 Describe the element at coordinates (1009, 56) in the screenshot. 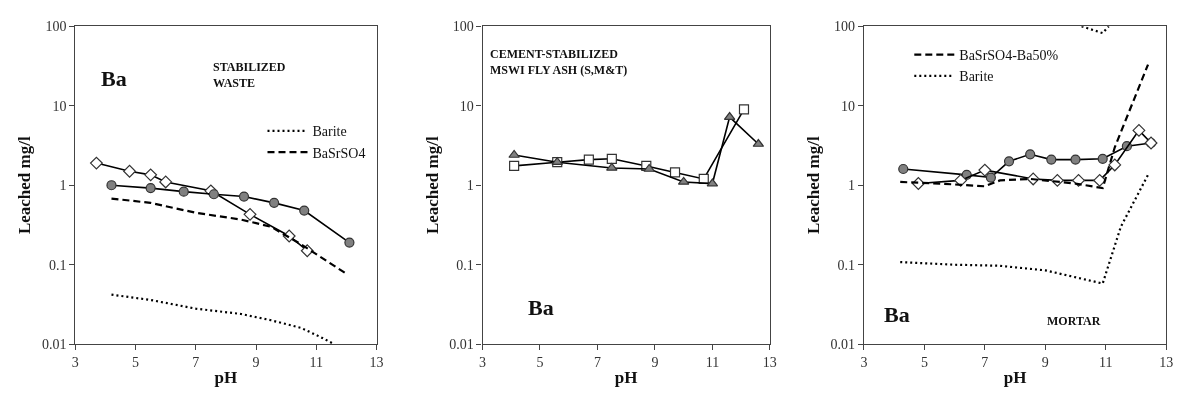

I see `legend-label: BaSrSO4-Ba50%` at that location.